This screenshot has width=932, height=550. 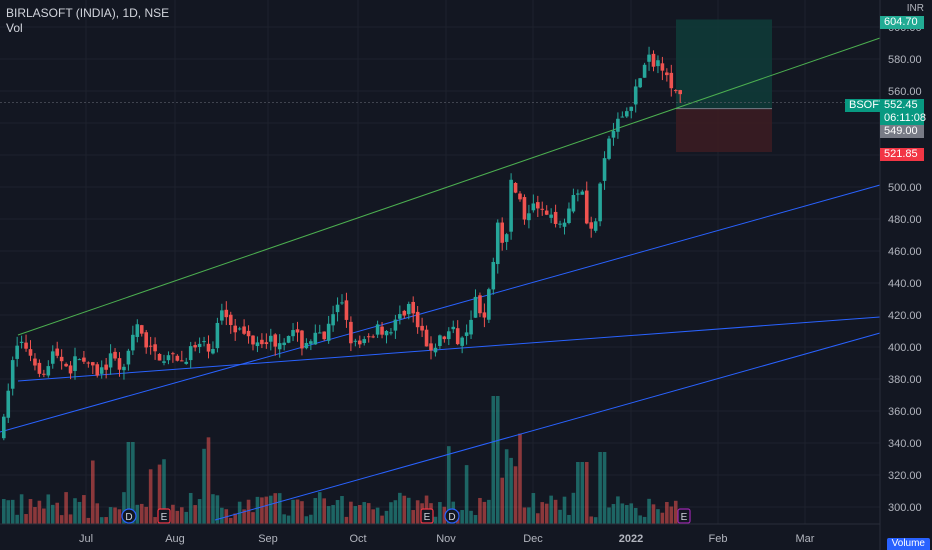 I want to click on profit-zone, so click(x=724, y=64).